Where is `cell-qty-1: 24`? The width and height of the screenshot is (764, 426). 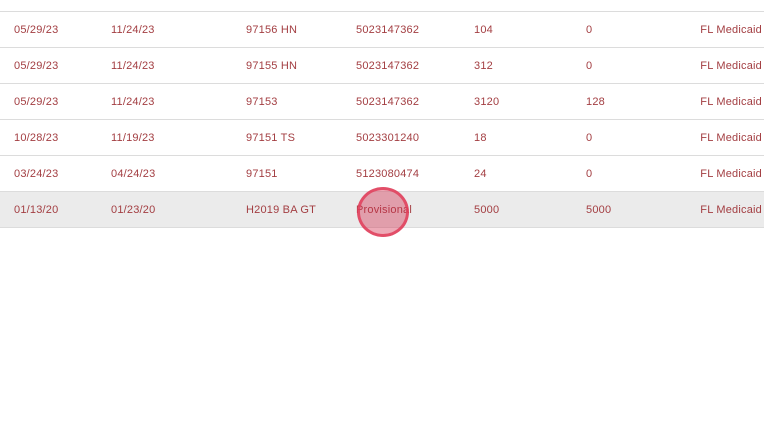
cell-qty-1: 24 is located at coordinates (480, 173).